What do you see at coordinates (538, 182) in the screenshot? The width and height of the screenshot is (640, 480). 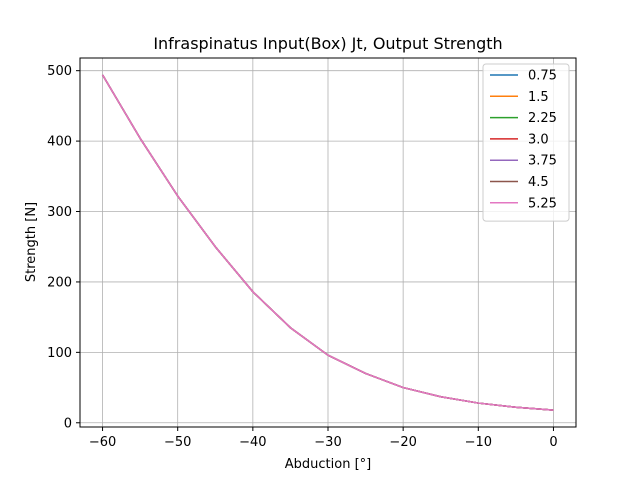 I see `legend-label: 4.5` at bounding box center [538, 182].